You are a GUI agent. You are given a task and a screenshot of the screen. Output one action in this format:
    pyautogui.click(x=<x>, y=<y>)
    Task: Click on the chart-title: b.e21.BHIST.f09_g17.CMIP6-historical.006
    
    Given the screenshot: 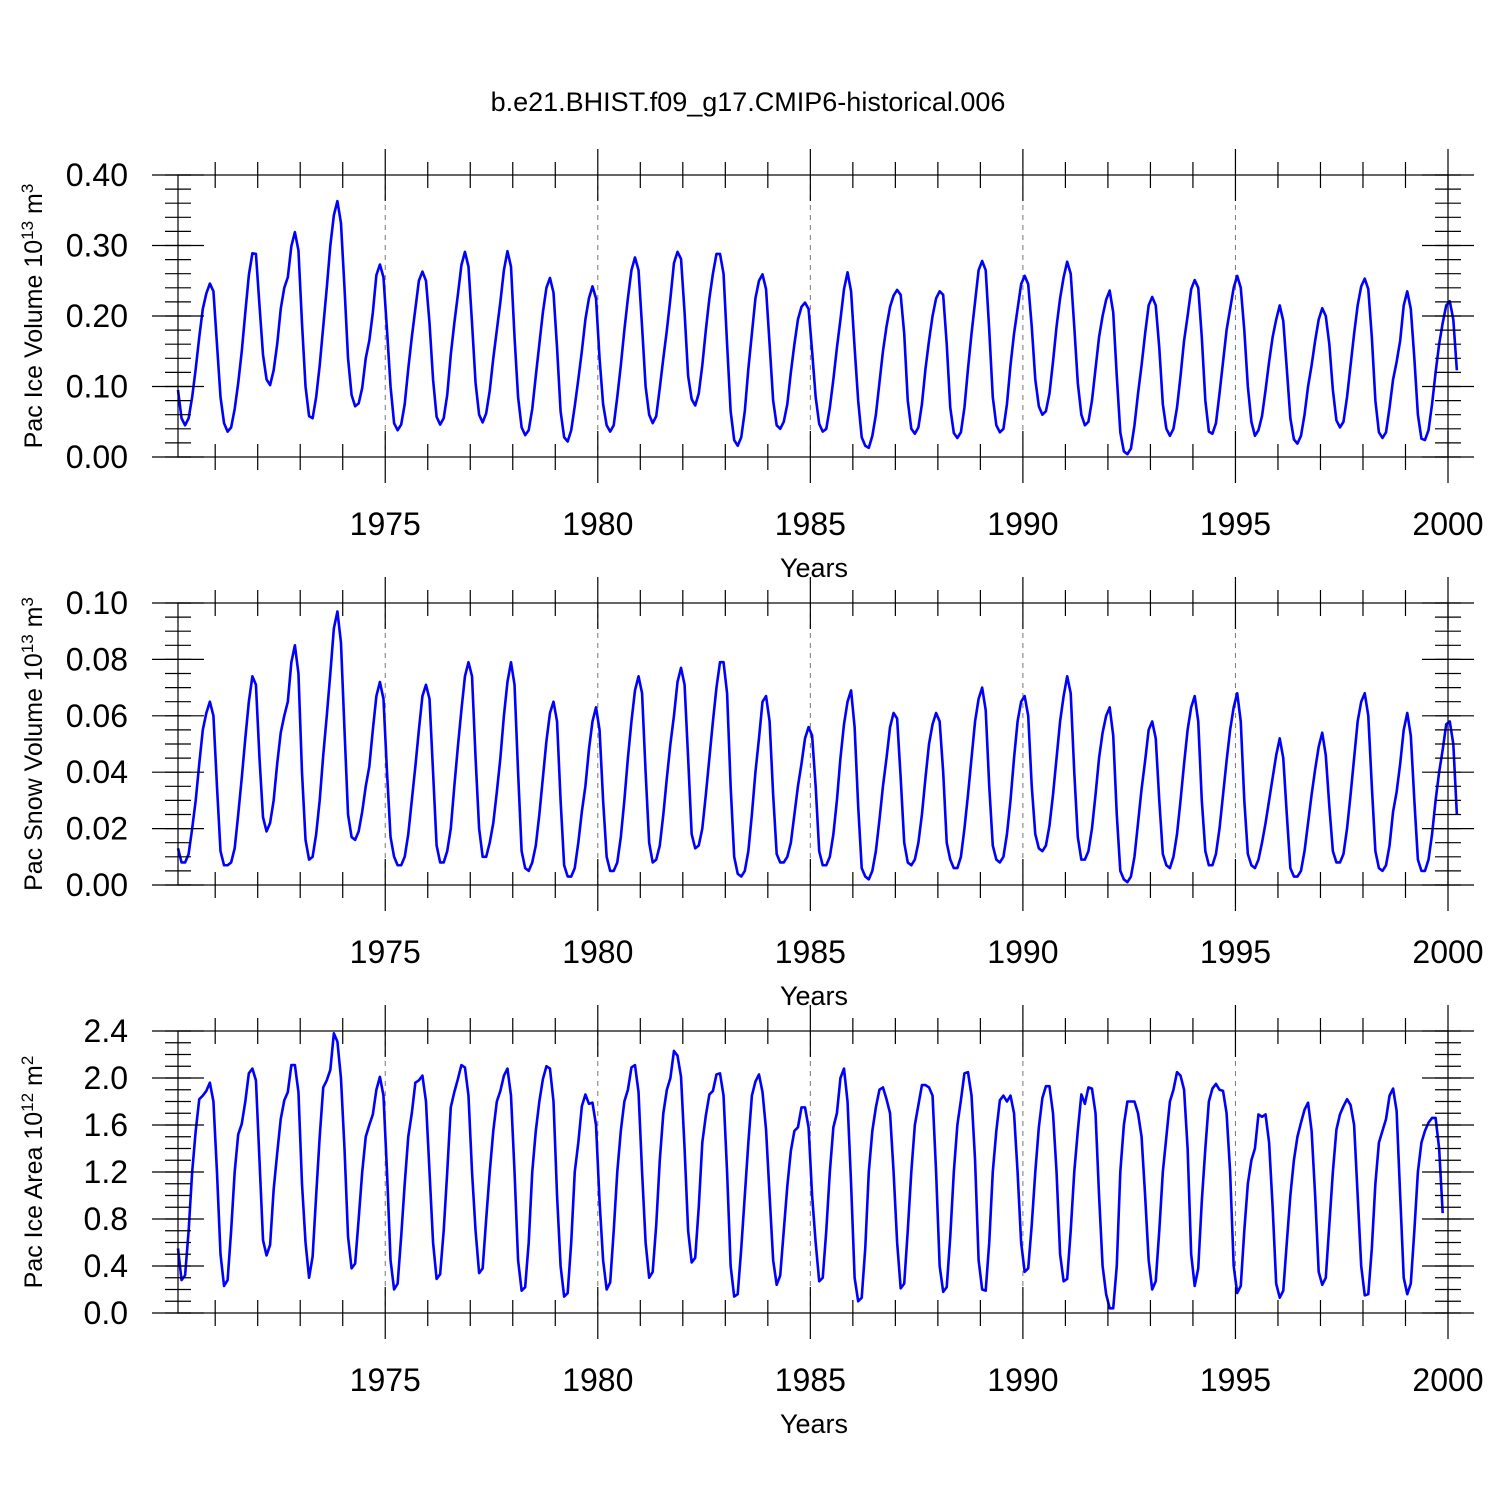 What is the action you would take?
    pyautogui.click(x=748, y=102)
    